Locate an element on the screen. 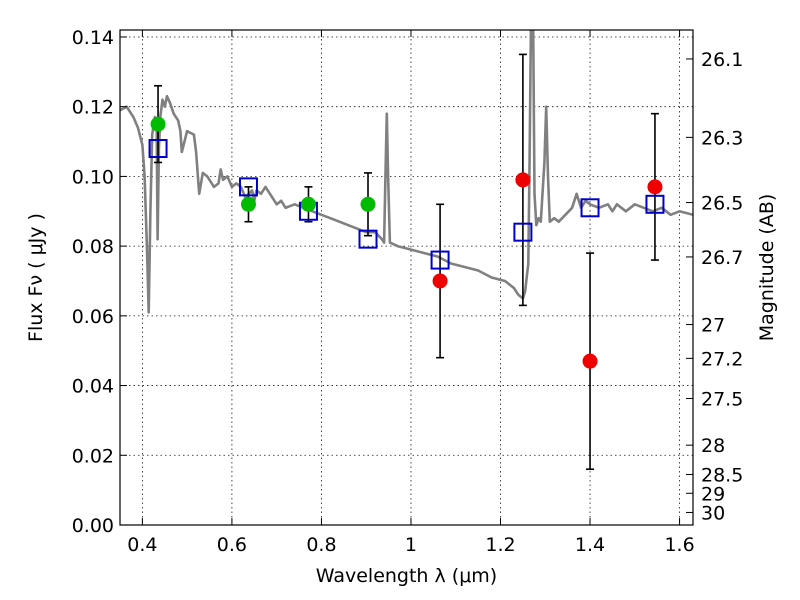  y-tick-label: 0.10 is located at coordinates (93, 177).